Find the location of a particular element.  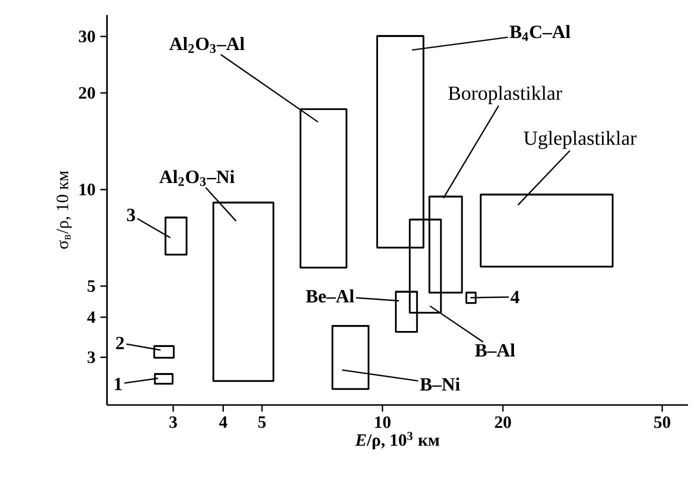

x-tick-label: 10 is located at coordinates (382, 422).